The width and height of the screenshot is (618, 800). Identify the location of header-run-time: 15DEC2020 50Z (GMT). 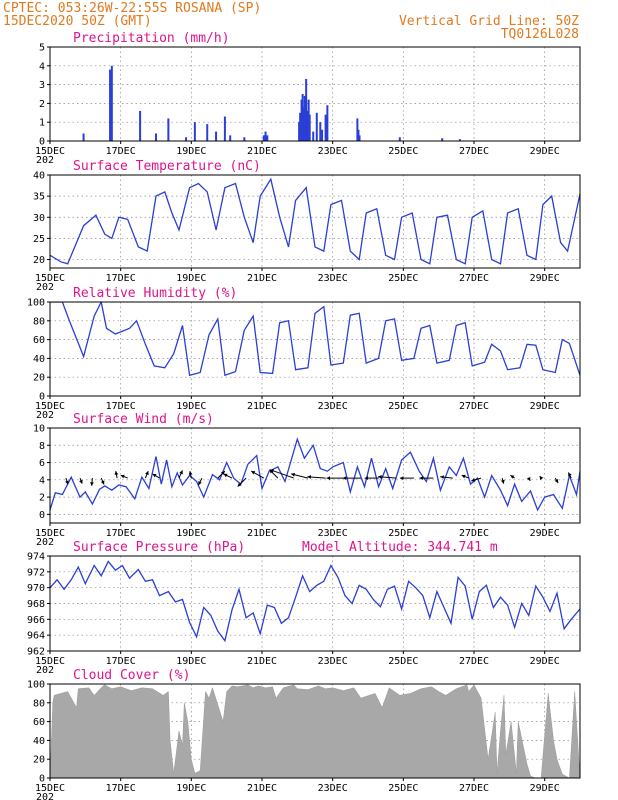
(77, 21).